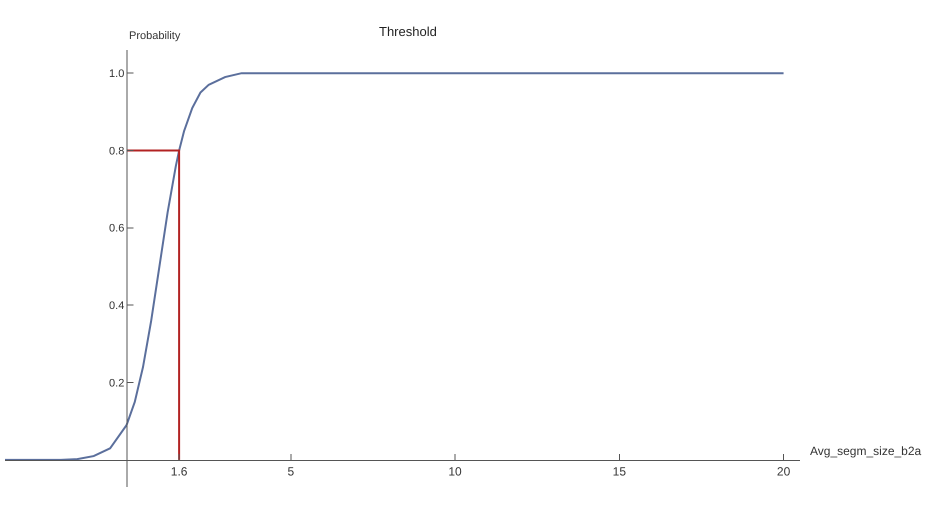 This screenshot has height=515, width=941. What do you see at coordinates (116, 151) in the screenshot?
I see `y-tick-label: 0.8` at bounding box center [116, 151].